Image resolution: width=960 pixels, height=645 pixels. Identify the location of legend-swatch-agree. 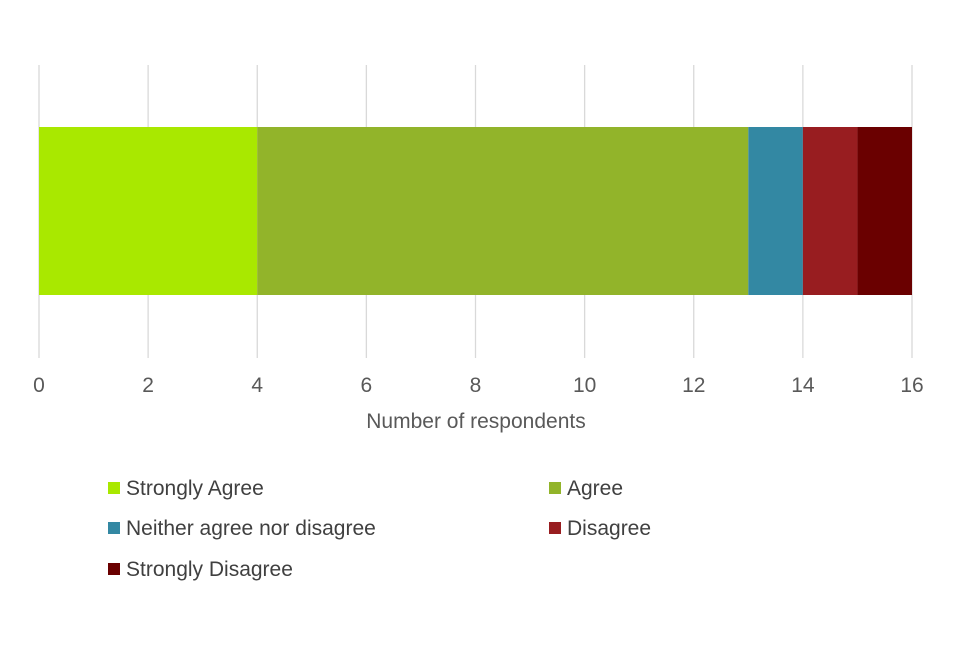
(555, 488).